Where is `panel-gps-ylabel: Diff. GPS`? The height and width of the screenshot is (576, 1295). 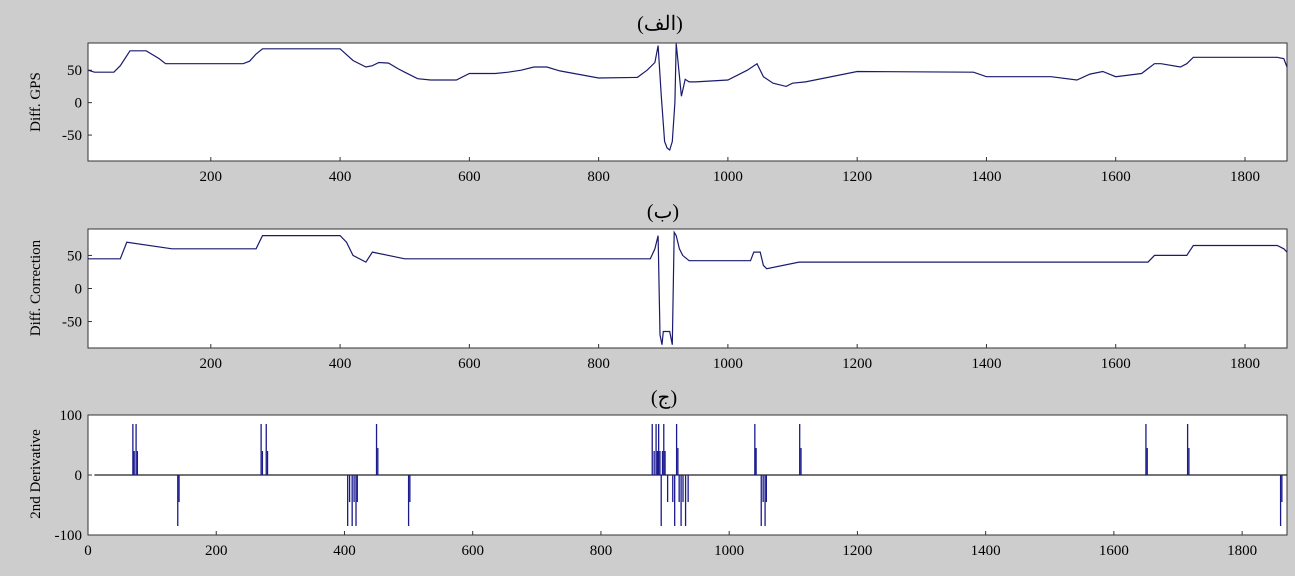 panel-gps-ylabel: Diff. GPS is located at coordinates (36, 102).